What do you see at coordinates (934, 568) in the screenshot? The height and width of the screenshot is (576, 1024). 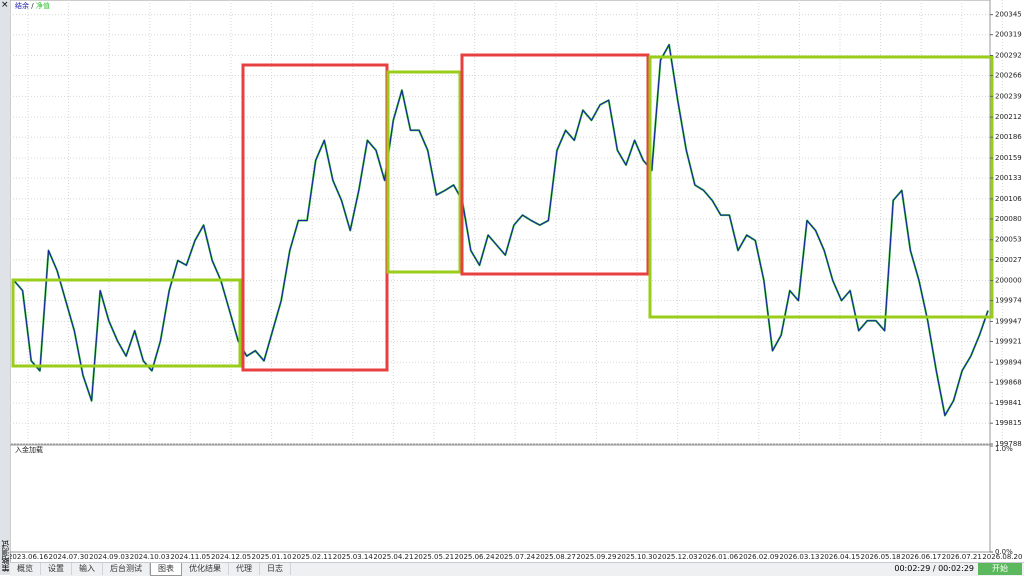 I see `elapsed-time: 00:02:29 / 00:02:29` at bounding box center [934, 568].